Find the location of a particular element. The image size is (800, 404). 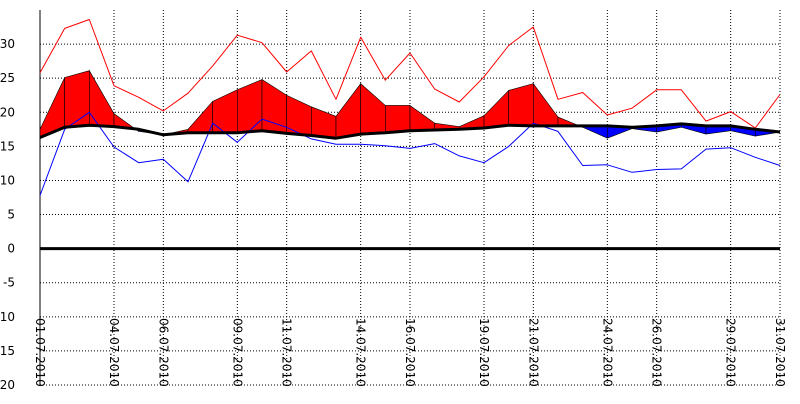

y-tick-label: 15 is located at coordinates (7, 146).